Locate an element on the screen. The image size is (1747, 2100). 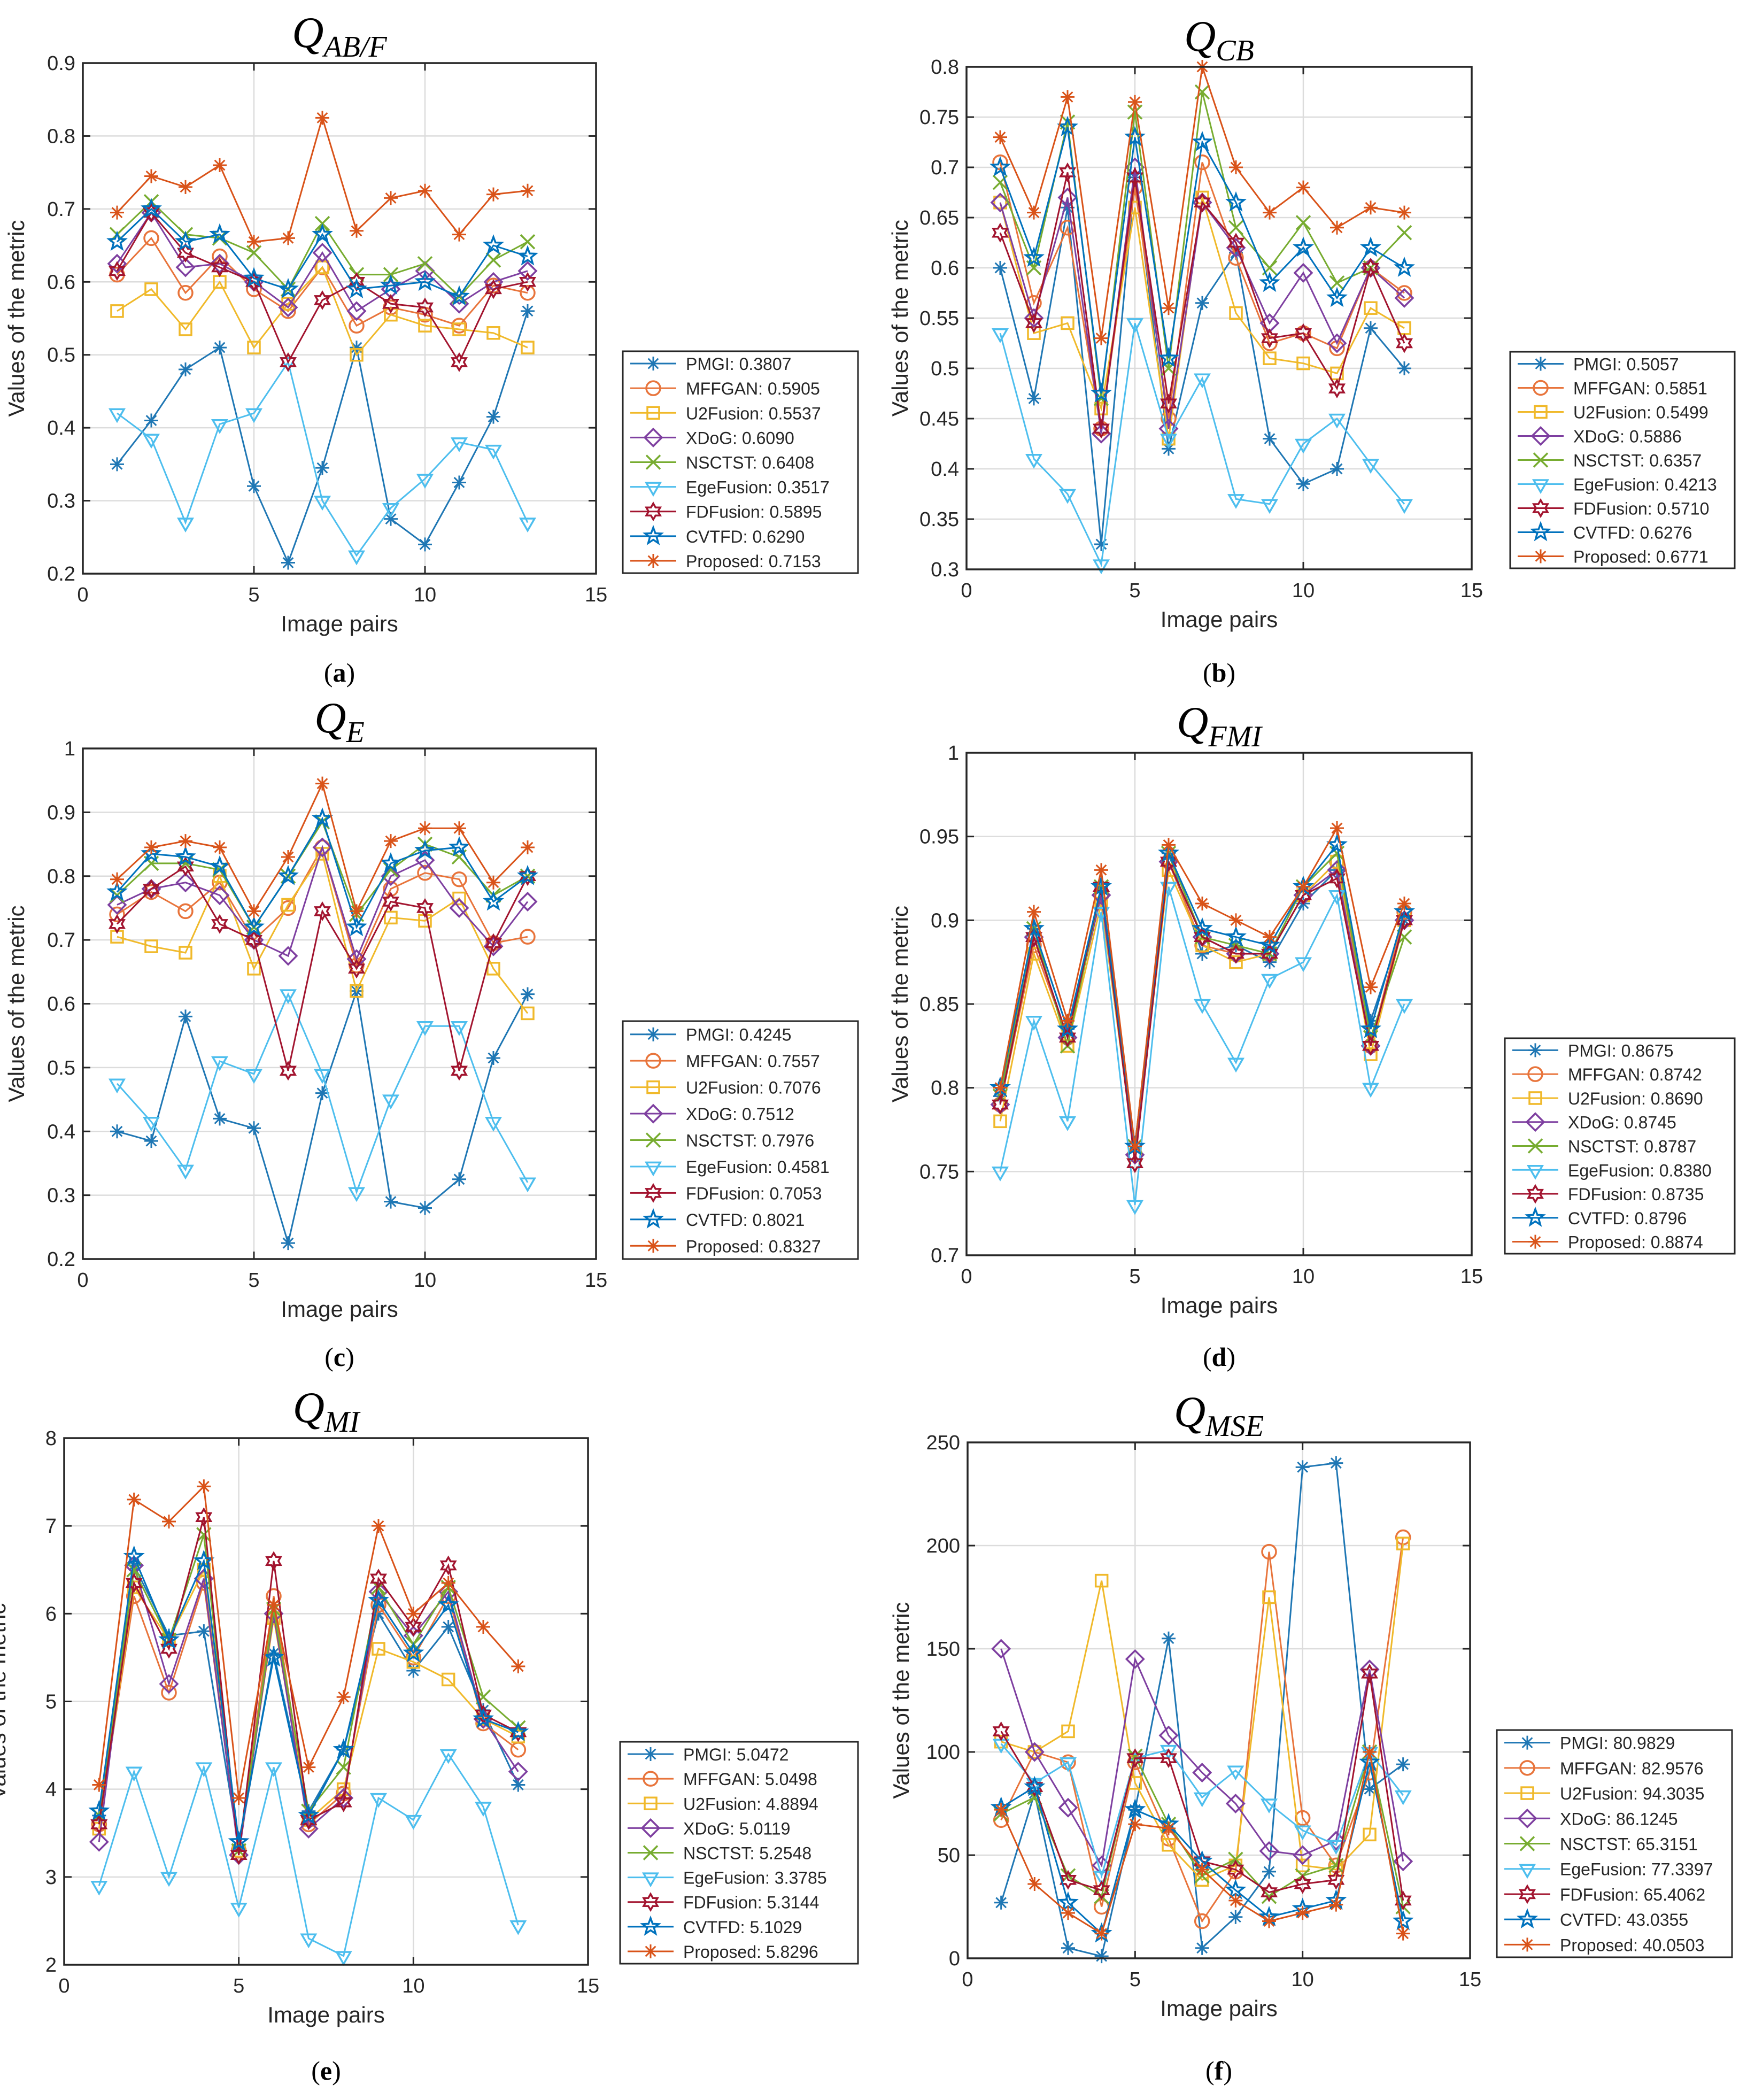
x-tick-label: 10 is located at coordinates (1303, 1276).